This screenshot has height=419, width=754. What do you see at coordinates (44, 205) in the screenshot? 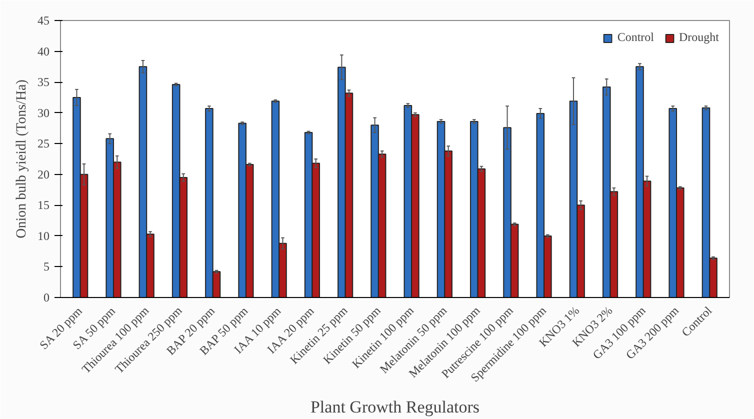
I see `y-tick-label: 15` at bounding box center [44, 205].